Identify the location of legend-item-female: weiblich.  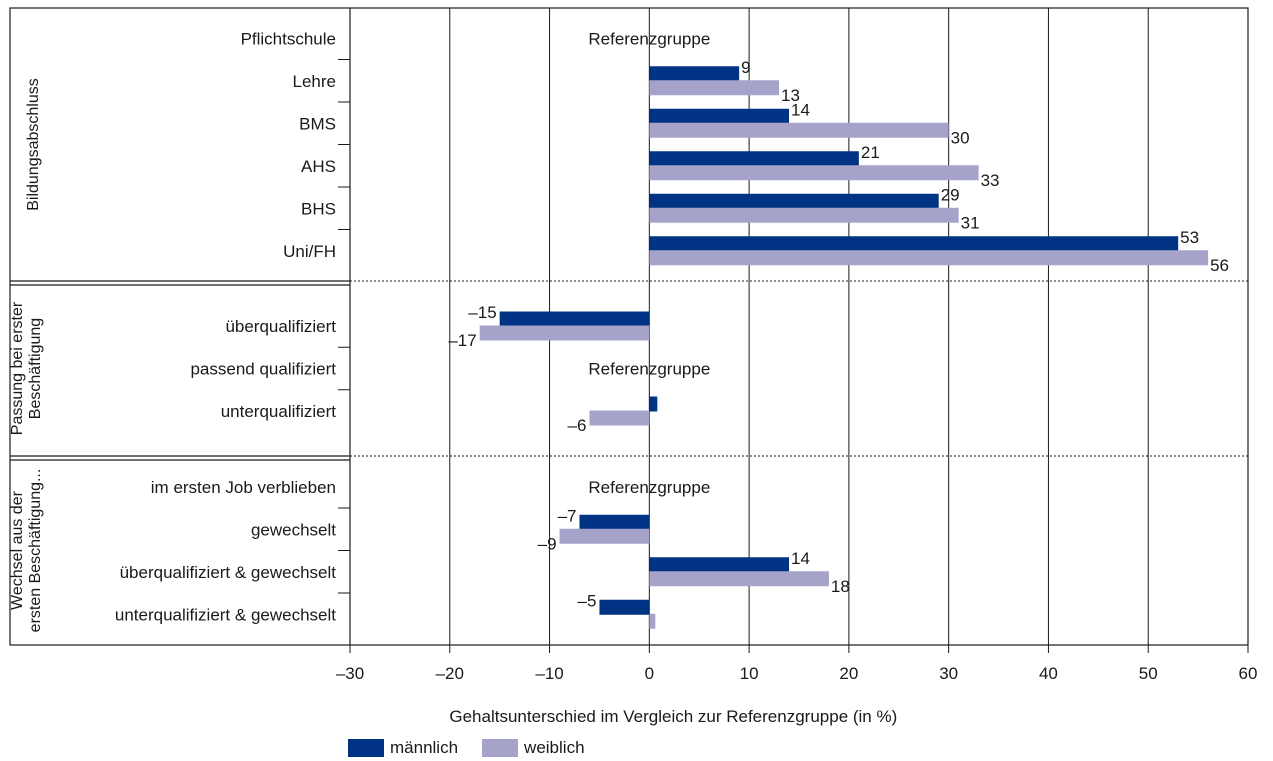
(533, 748).